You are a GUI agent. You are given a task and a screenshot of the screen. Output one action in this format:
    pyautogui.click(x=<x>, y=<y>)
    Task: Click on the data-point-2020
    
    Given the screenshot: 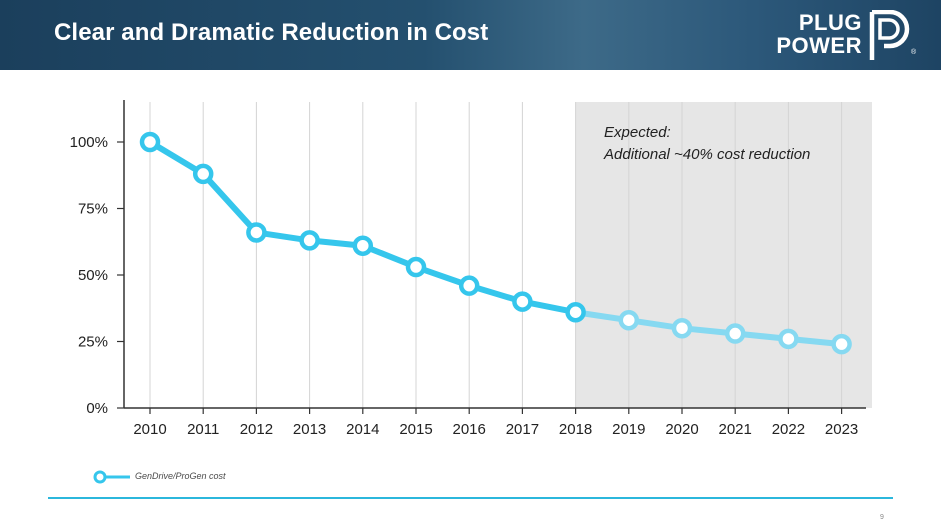 What is the action you would take?
    pyautogui.click(x=682, y=328)
    